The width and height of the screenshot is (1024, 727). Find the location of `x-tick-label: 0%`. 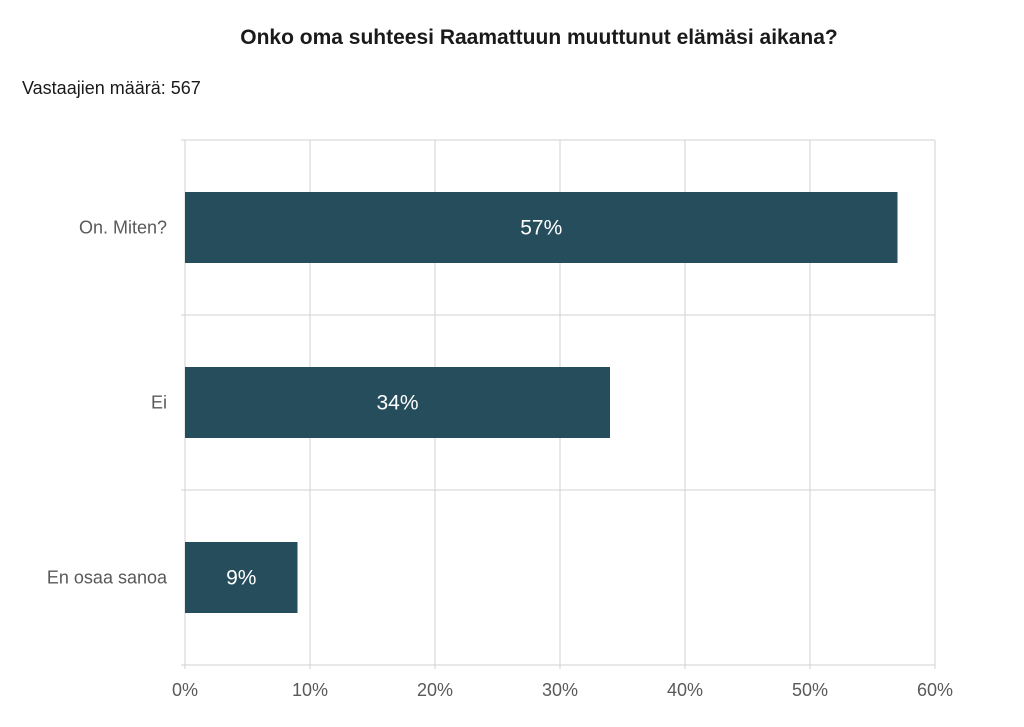

x-tick-label: 0% is located at coordinates (185, 690).